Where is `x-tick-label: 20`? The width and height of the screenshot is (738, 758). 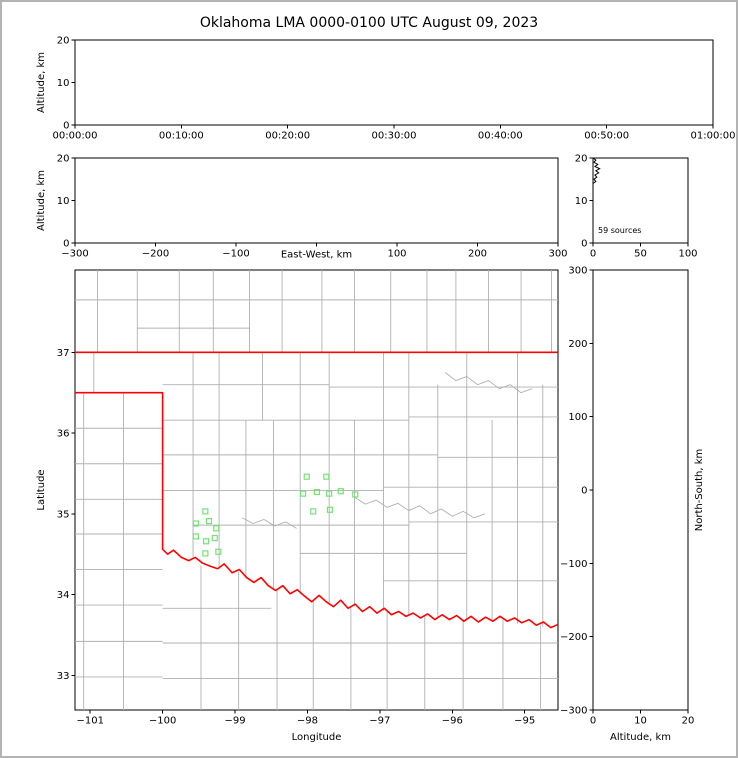 x-tick-label: 20 is located at coordinates (688, 721).